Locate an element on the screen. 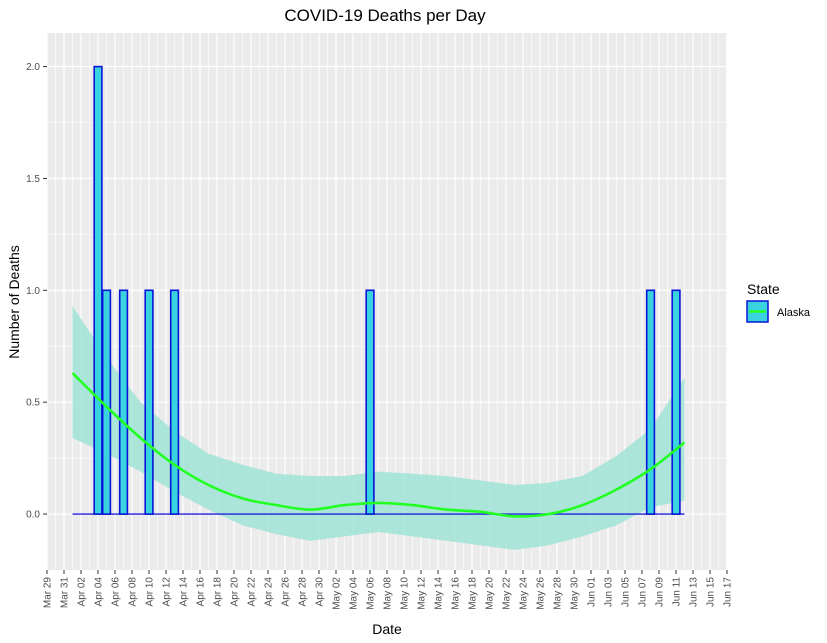  x-tick-label: May 10 is located at coordinates (405, 593).